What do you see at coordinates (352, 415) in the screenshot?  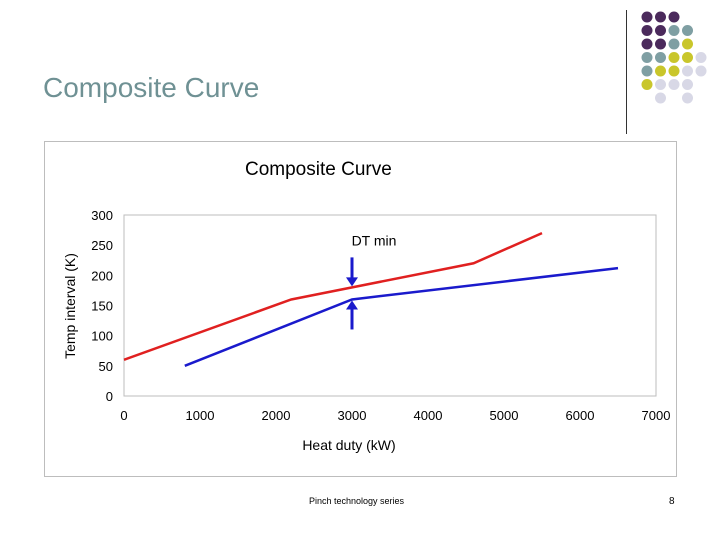 I see `x-tick-label: 3000` at bounding box center [352, 415].